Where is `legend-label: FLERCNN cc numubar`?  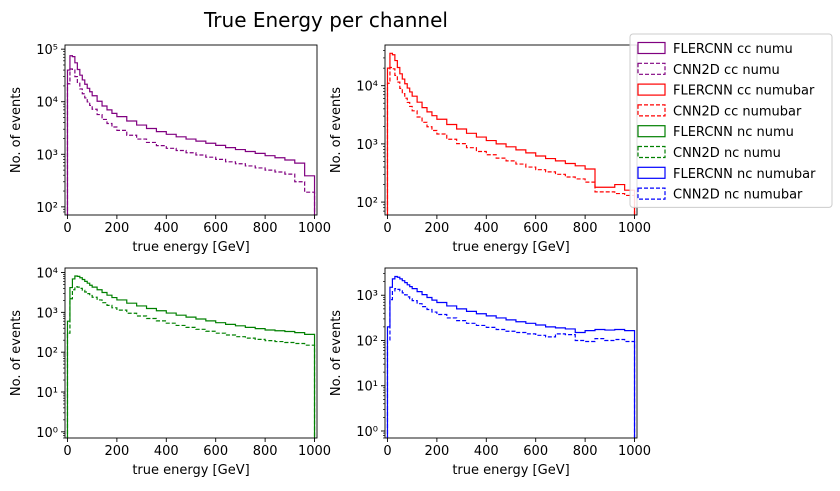 legend-label: FLERCNN cc numubar is located at coordinates (744, 91).